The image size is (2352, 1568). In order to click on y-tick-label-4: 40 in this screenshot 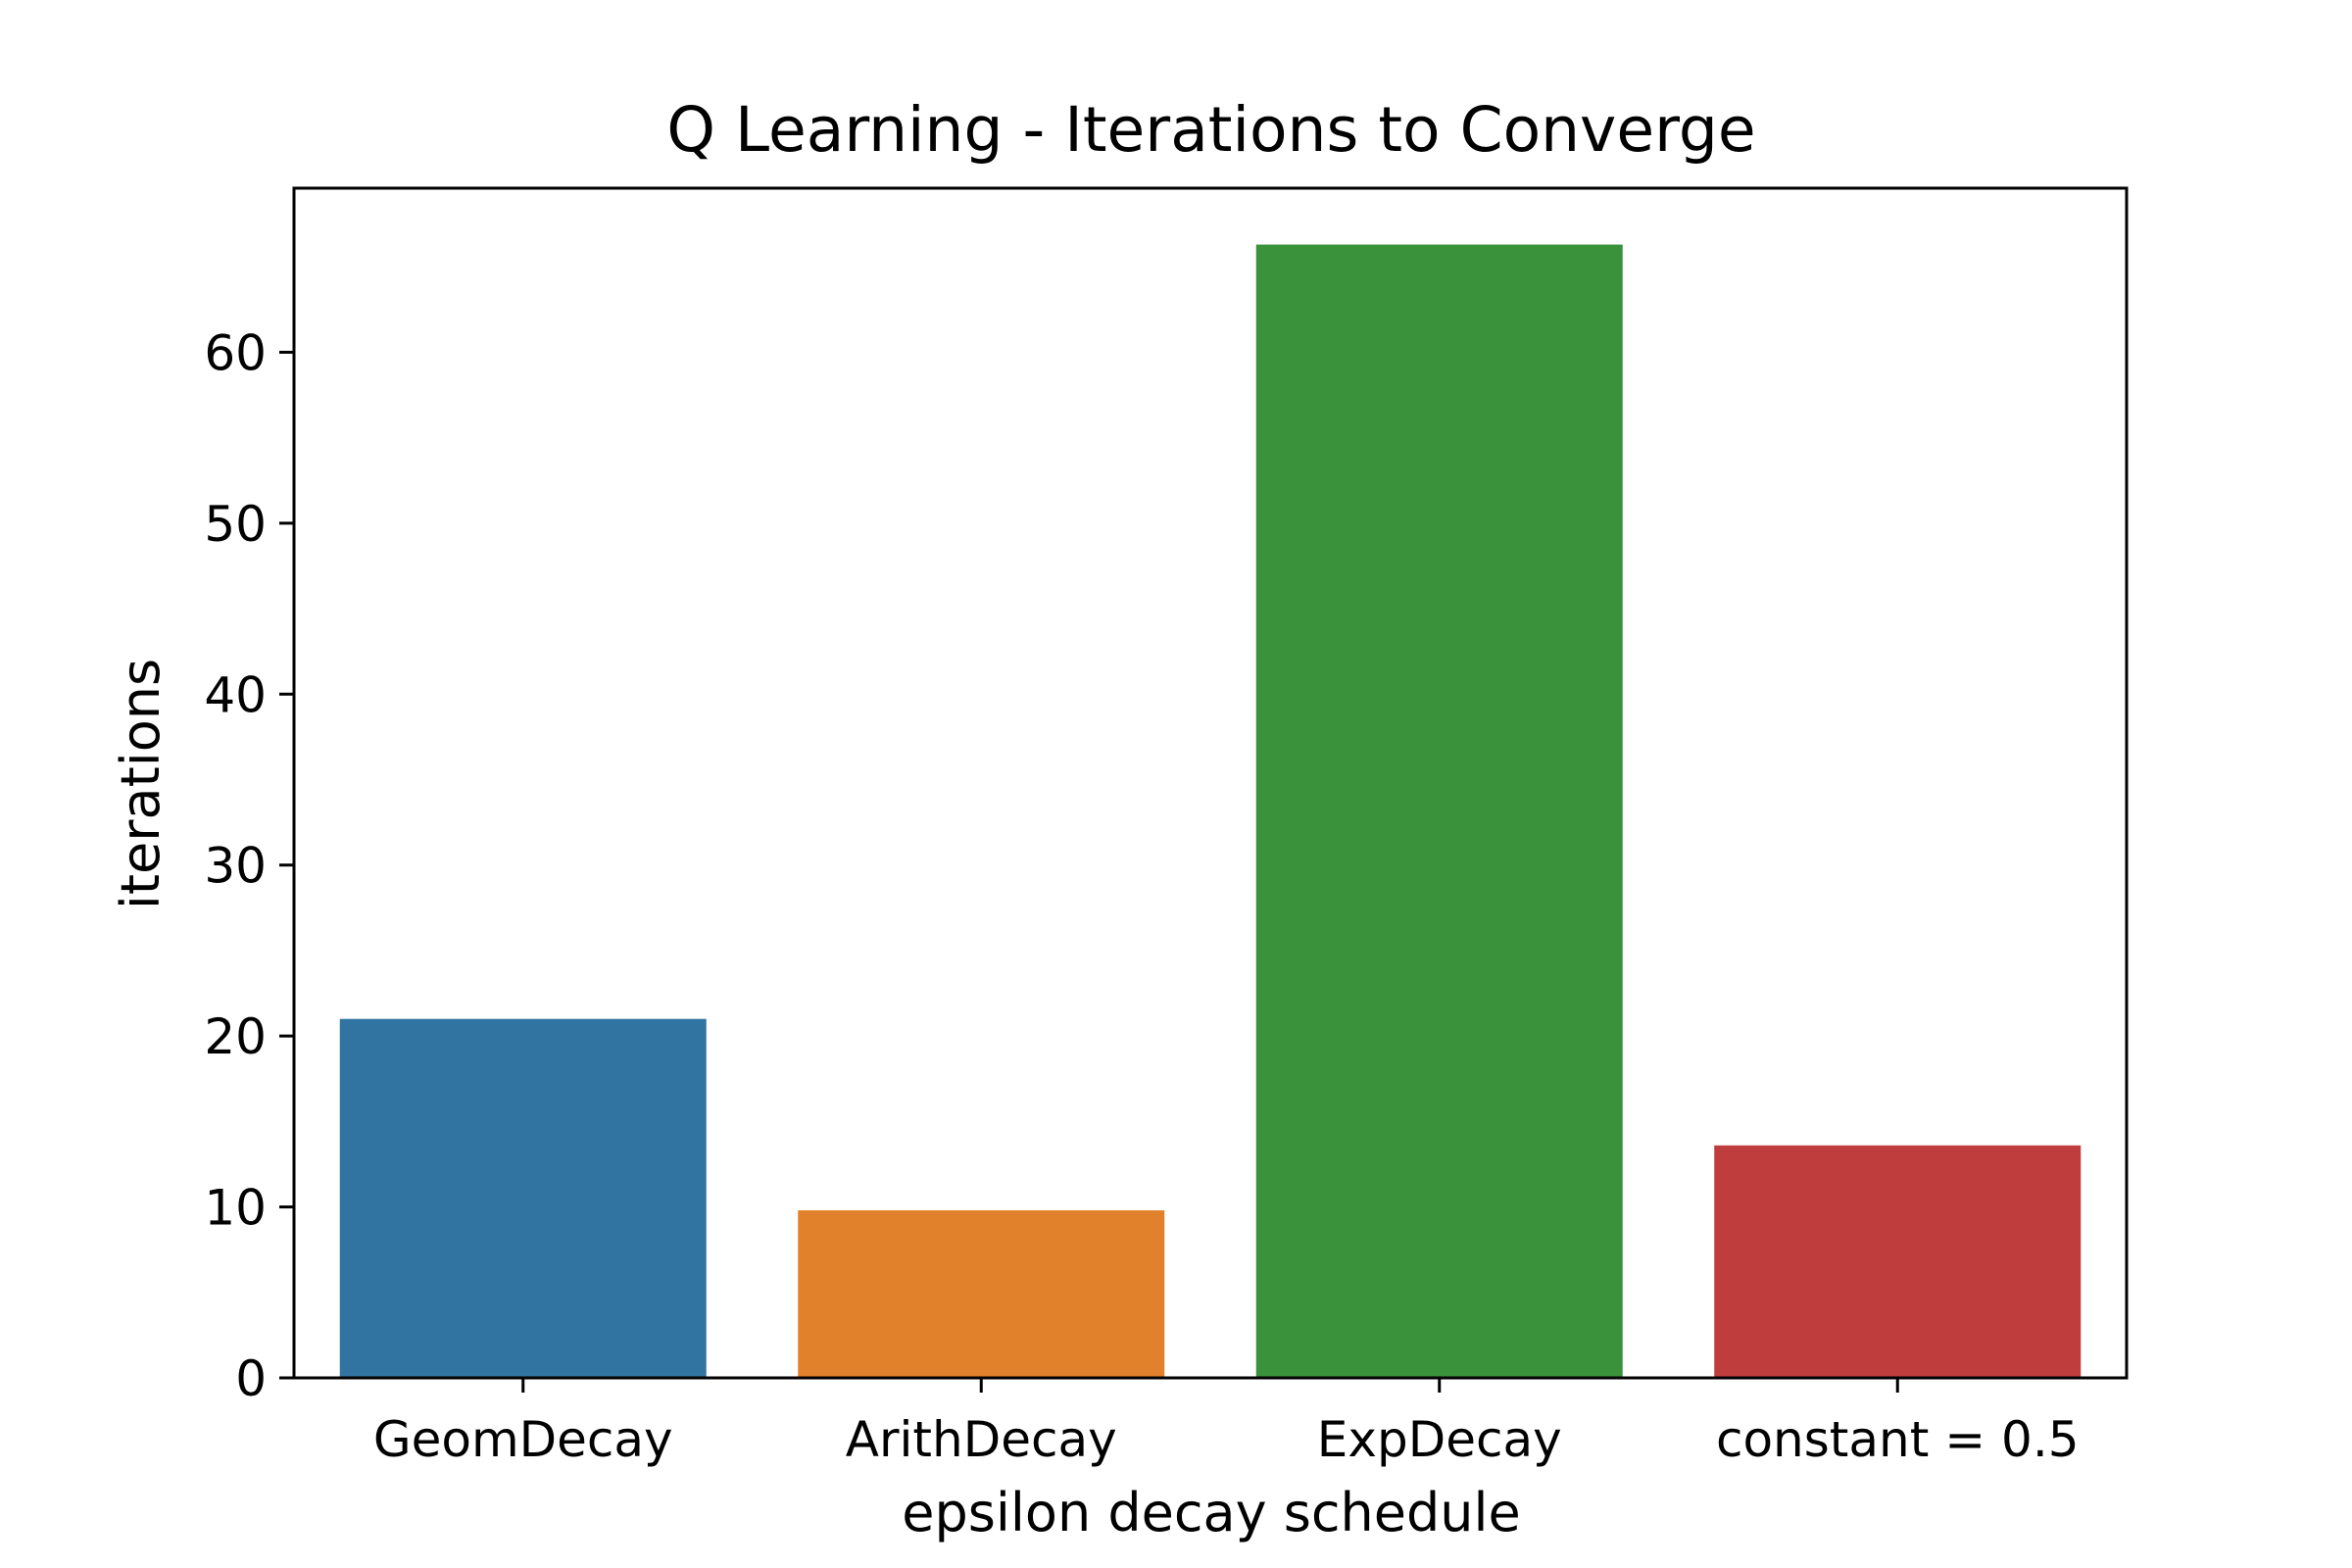, I will do `click(235, 694)`.